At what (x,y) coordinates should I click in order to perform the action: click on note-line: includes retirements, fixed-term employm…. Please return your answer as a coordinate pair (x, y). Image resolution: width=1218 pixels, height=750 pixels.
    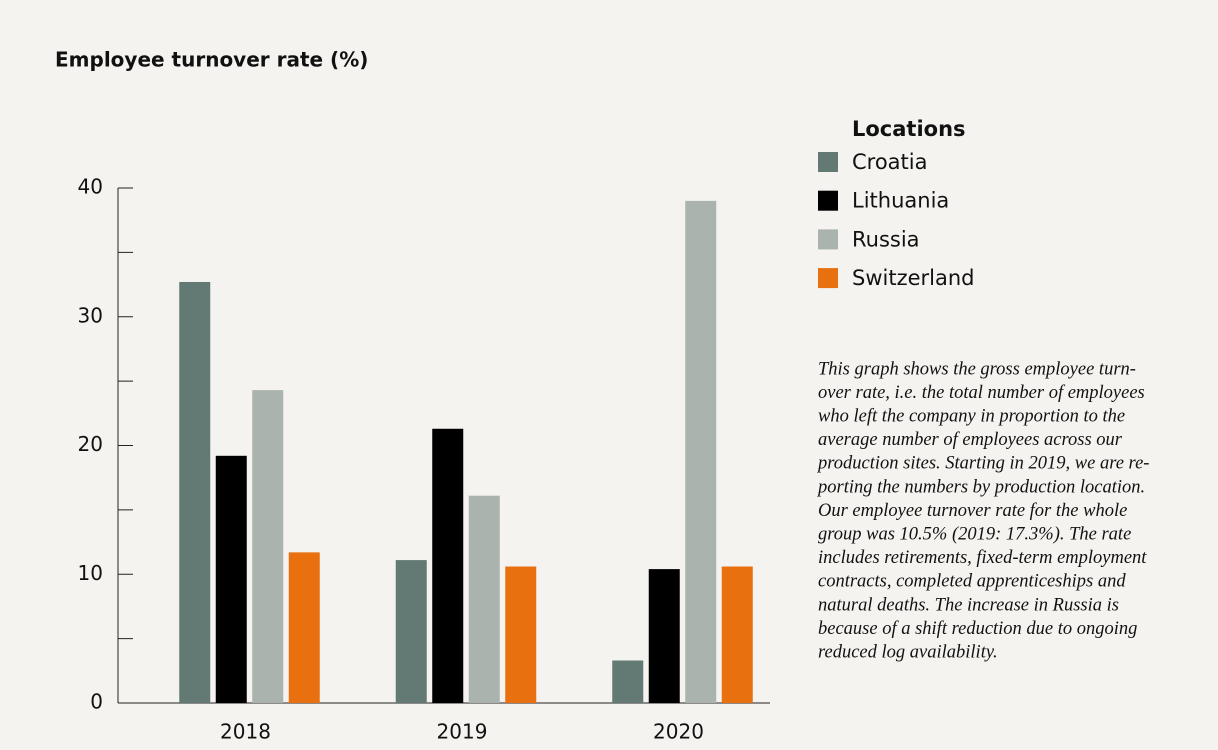
    Looking at the image, I should click on (982, 558).